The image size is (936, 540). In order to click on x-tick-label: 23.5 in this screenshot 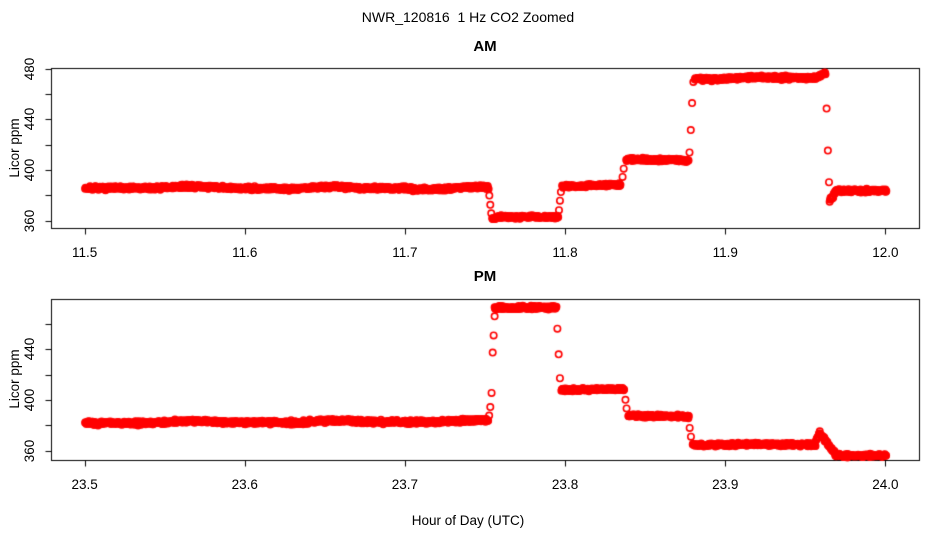, I will do `click(84, 484)`.